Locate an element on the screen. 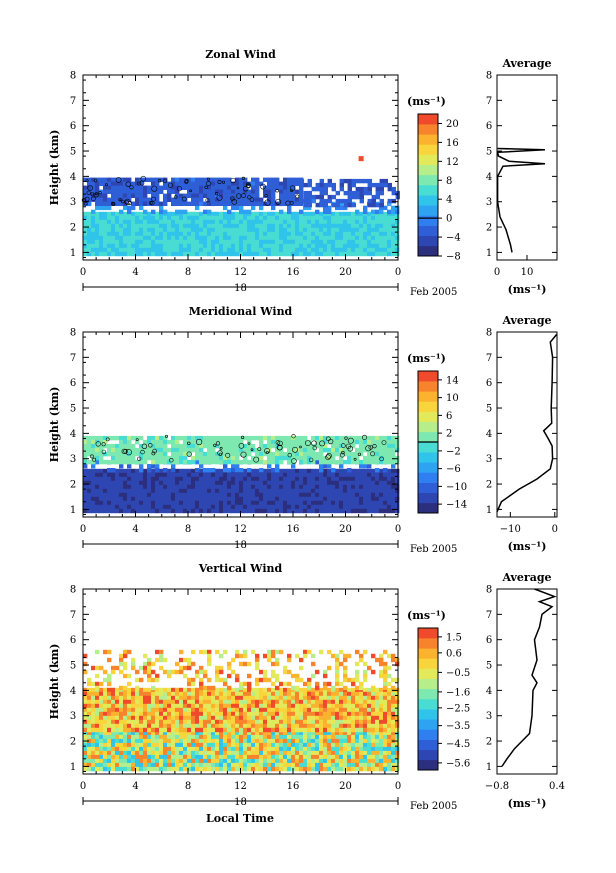  colorbar-swatch is located at coordinates (428, 498).